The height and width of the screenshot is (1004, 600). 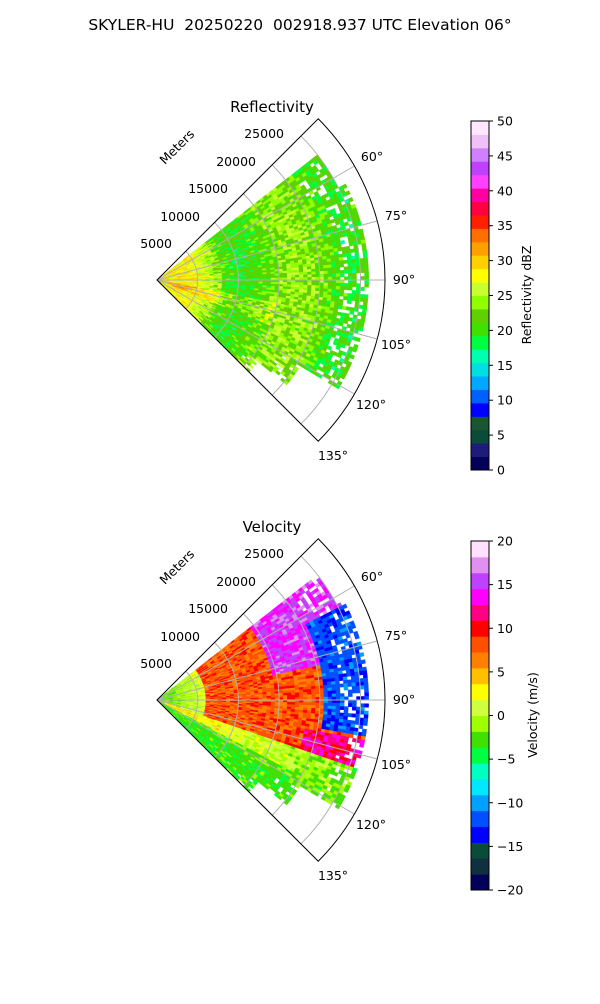 I want to click on colorbar-tick-label: 20, so click(x=505, y=330).